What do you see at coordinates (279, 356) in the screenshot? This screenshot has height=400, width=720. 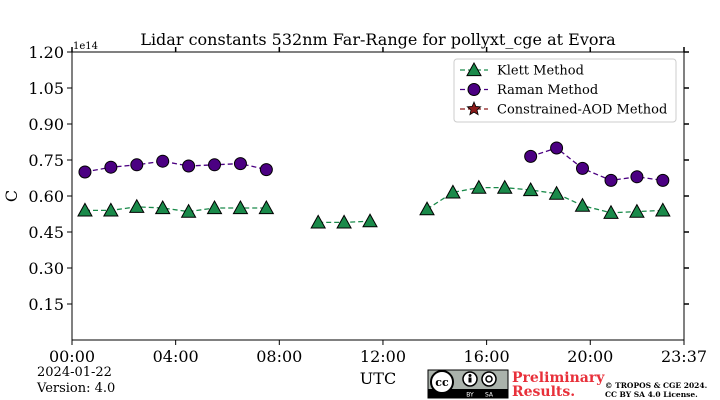 I see `x-tick-label-2: 08:00` at bounding box center [279, 356].